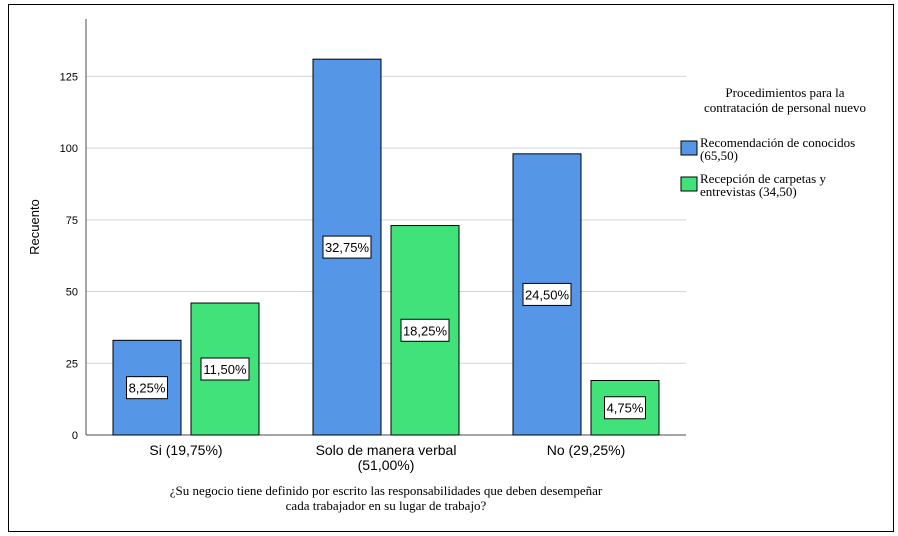 The width and height of the screenshot is (898, 536). Describe the element at coordinates (72, 293) in the screenshot. I see `y-tick-label: 50` at that location.